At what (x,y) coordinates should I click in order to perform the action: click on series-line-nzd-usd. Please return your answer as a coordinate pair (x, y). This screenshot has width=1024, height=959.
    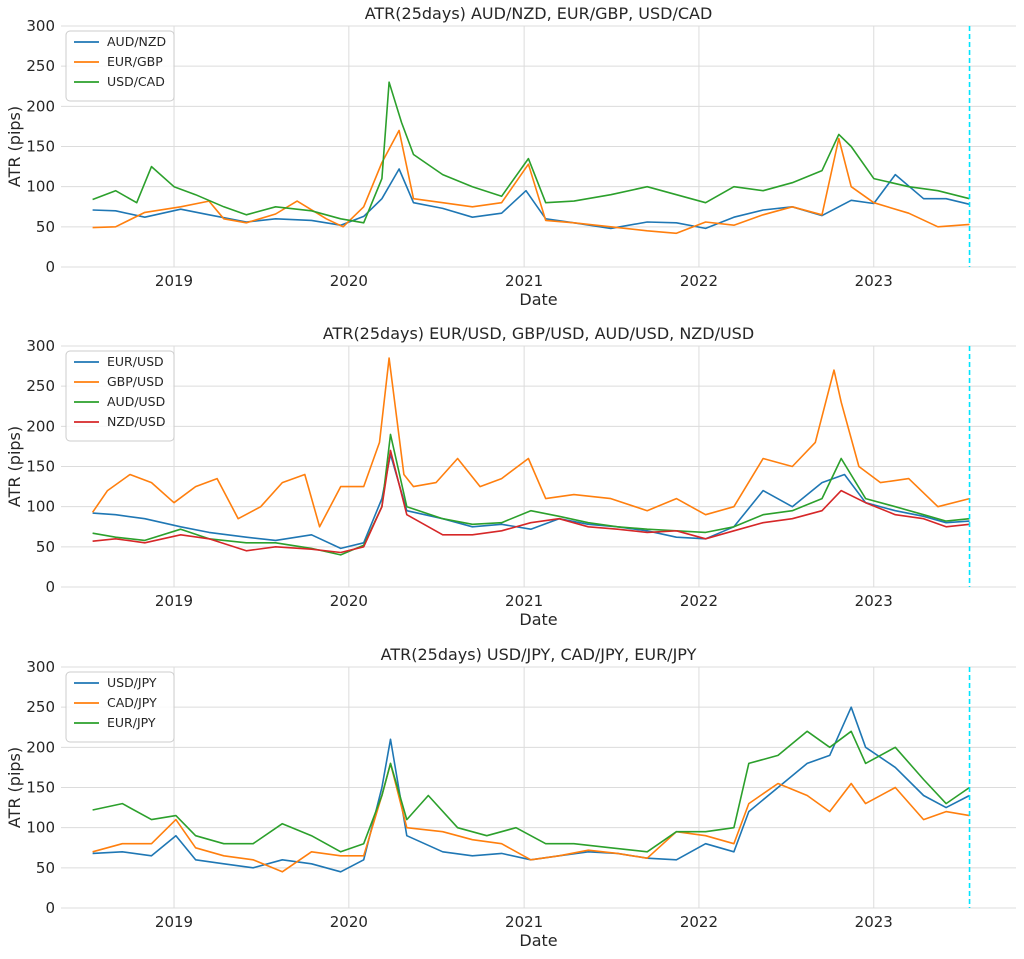
    Looking at the image, I should click on (531, 501).